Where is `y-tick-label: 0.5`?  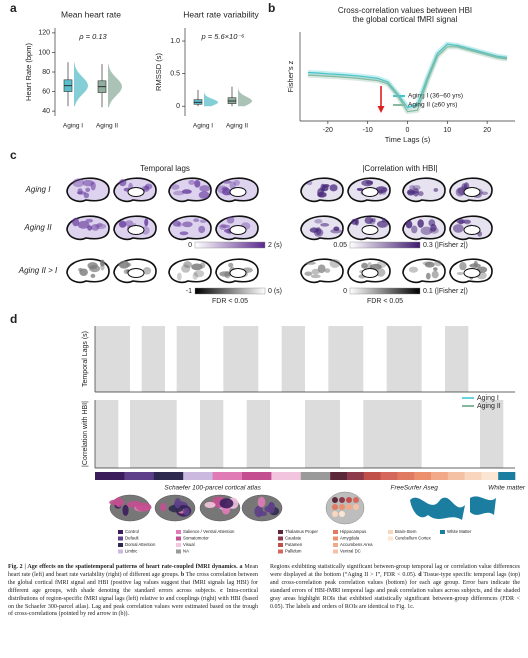 y-tick-label: 0.5 is located at coordinates (175, 73).